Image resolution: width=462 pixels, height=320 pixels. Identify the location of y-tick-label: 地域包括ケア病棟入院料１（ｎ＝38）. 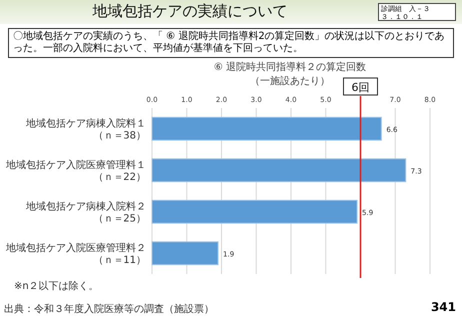
(85, 129).